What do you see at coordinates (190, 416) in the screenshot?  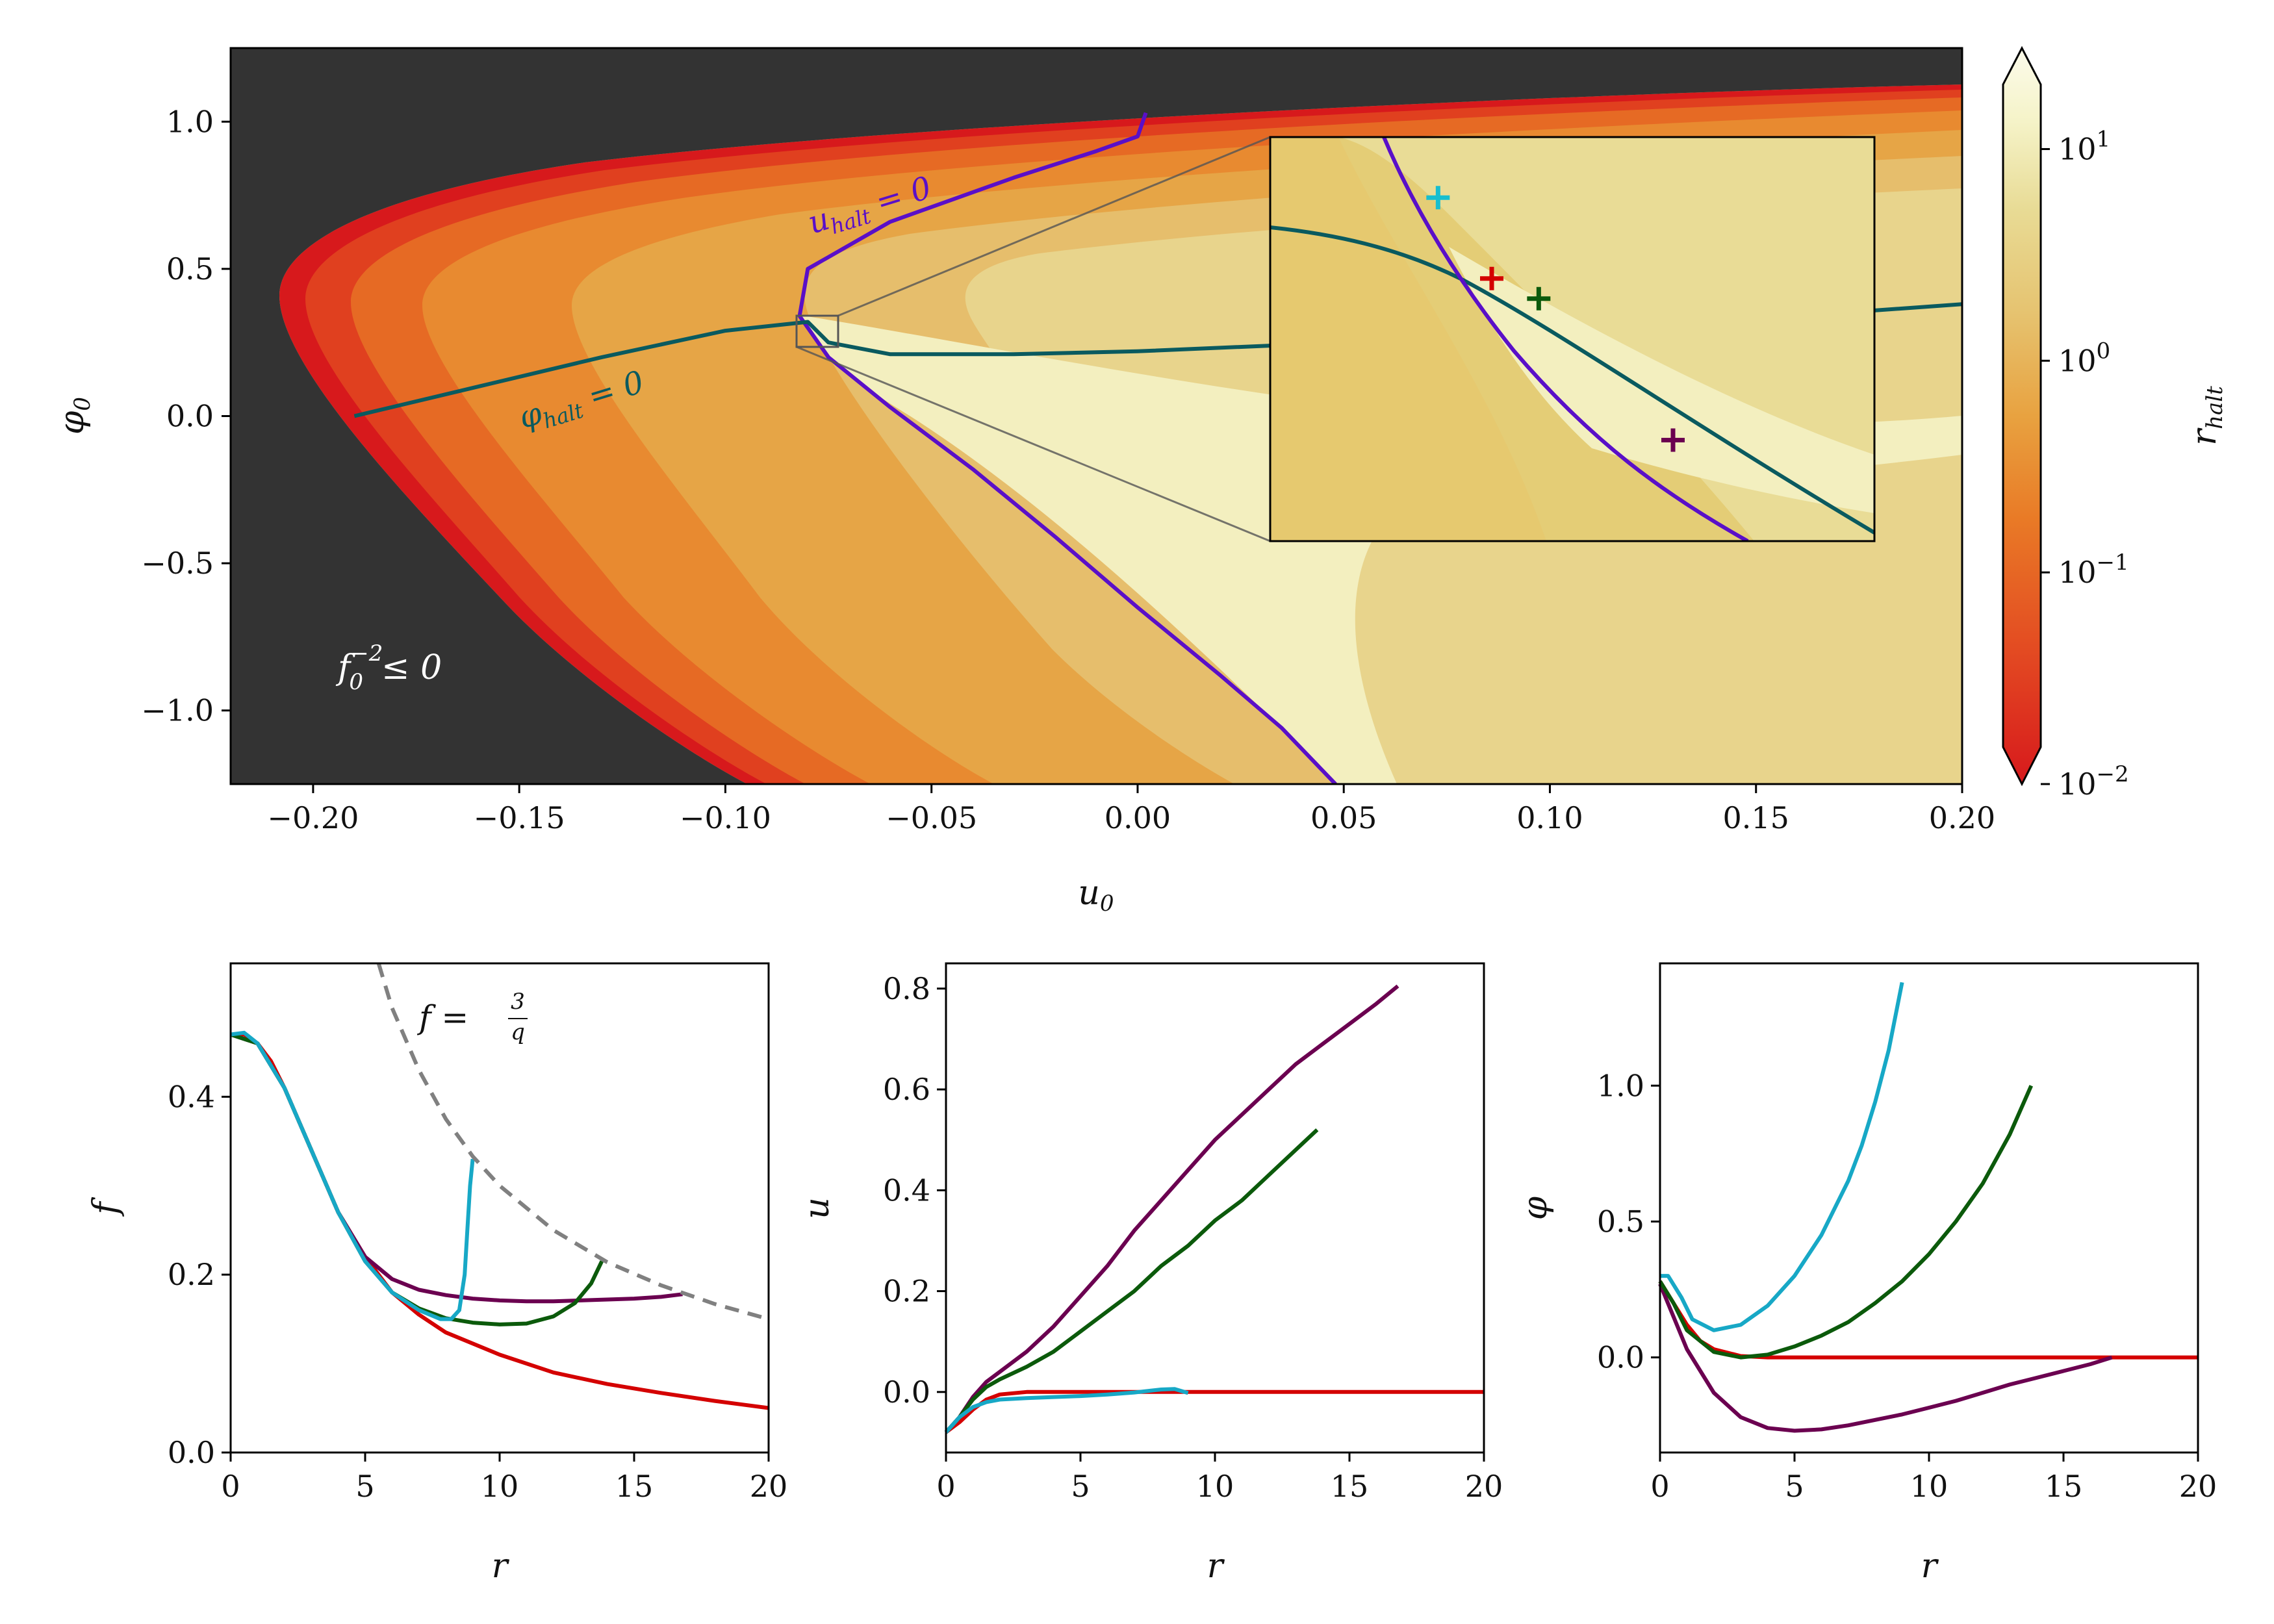 I see `main-y-tick-label: 0.0` at bounding box center [190, 416].